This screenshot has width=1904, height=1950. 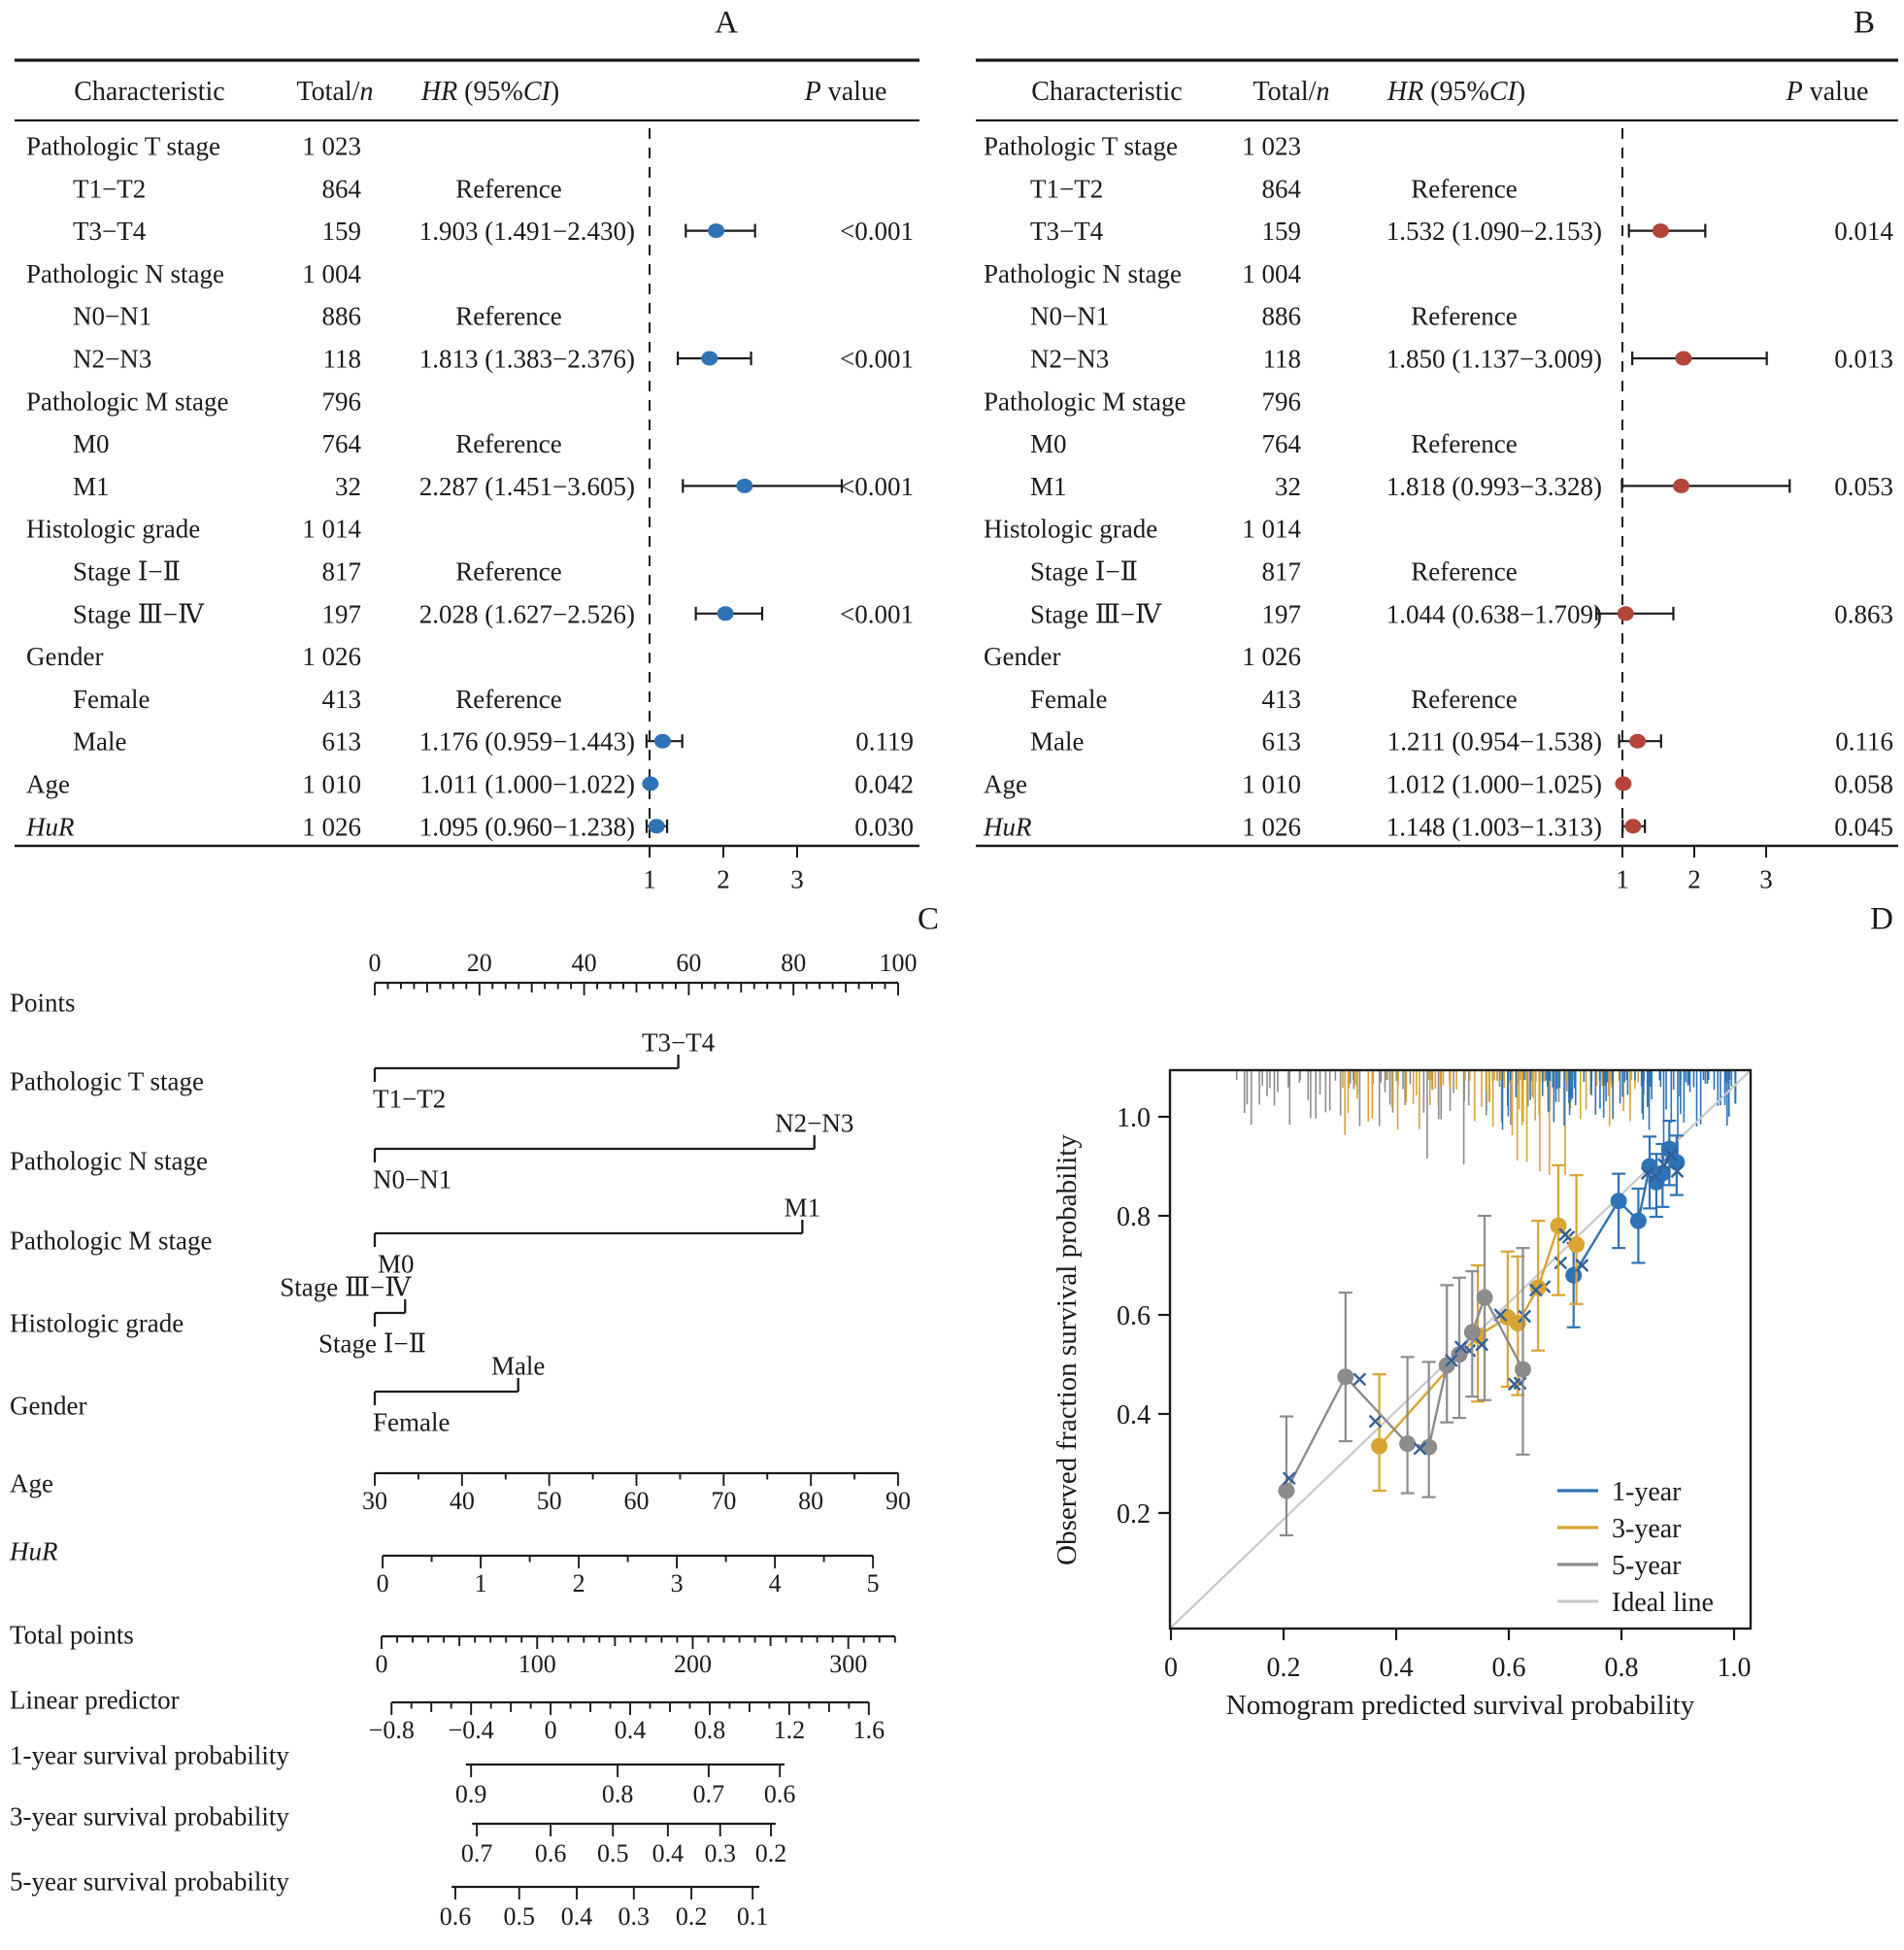 I want to click on nomogram-row-label: HuR, so click(x=33, y=1551).